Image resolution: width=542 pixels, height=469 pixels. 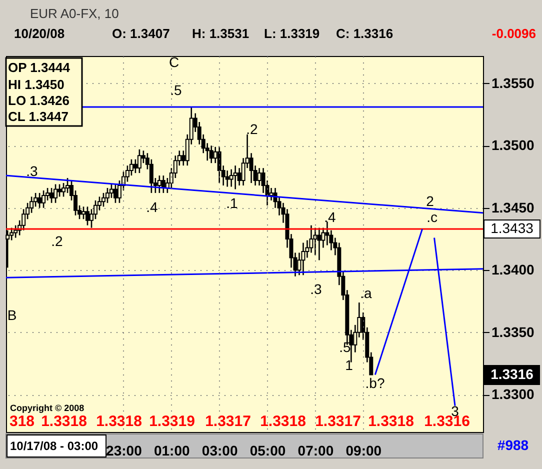 I want to click on ref-line-label: 1.3433, so click(x=512, y=228).